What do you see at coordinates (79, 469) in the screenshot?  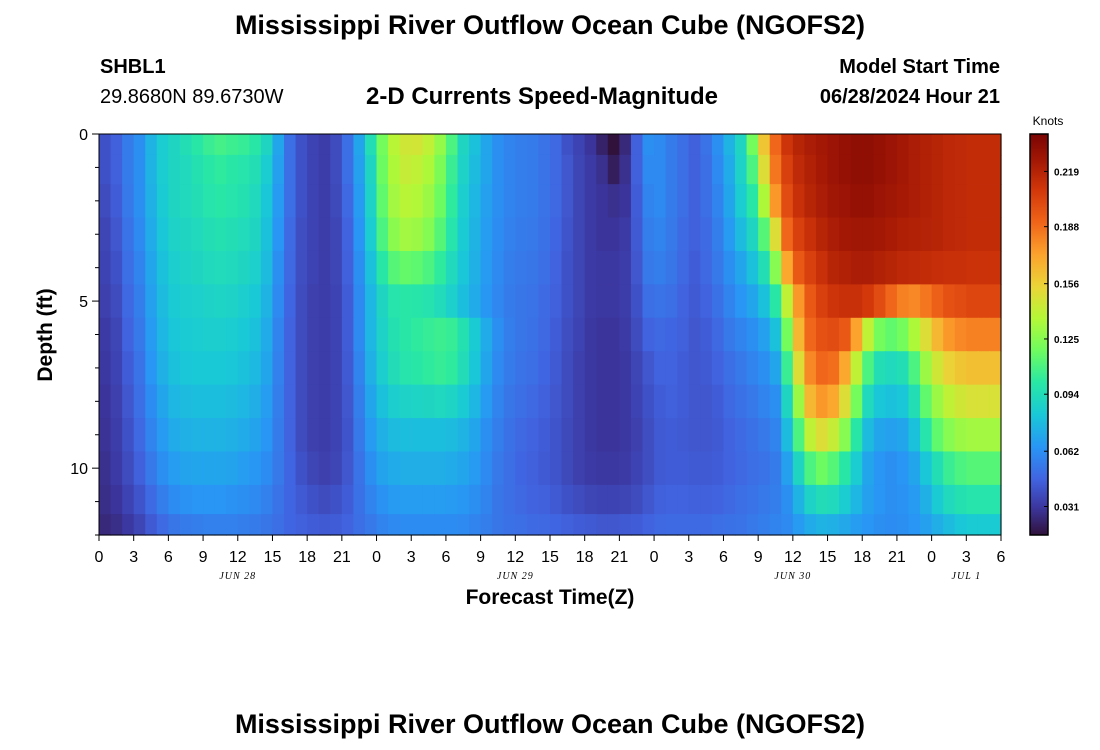 I see `y-tick-label: 10` at bounding box center [79, 469].